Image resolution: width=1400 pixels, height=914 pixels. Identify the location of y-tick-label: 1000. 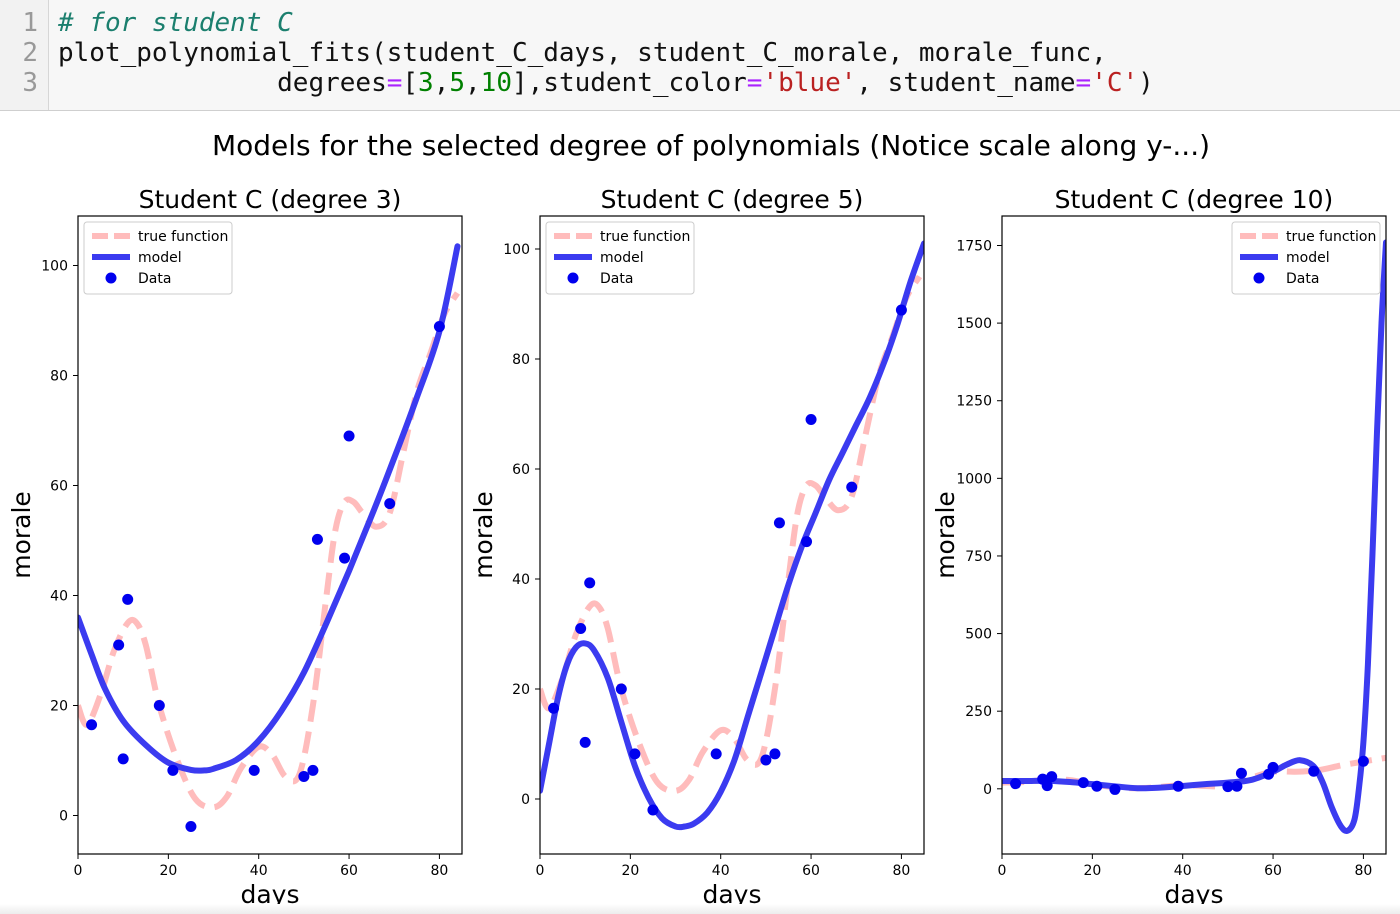
(974, 479).